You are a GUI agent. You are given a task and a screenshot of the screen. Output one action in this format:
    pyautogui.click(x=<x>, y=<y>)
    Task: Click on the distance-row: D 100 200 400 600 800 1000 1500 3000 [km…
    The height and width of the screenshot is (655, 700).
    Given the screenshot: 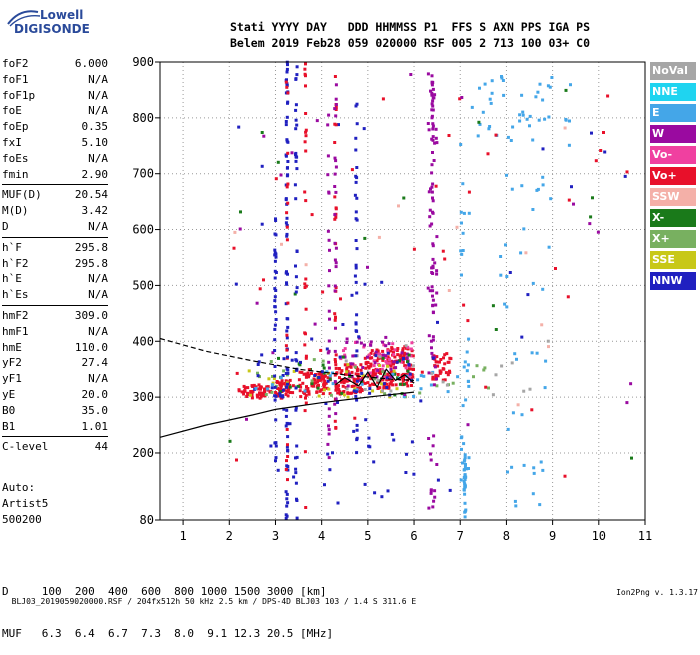 What is the action you would take?
    pyautogui.click(x=164, y=591)
    